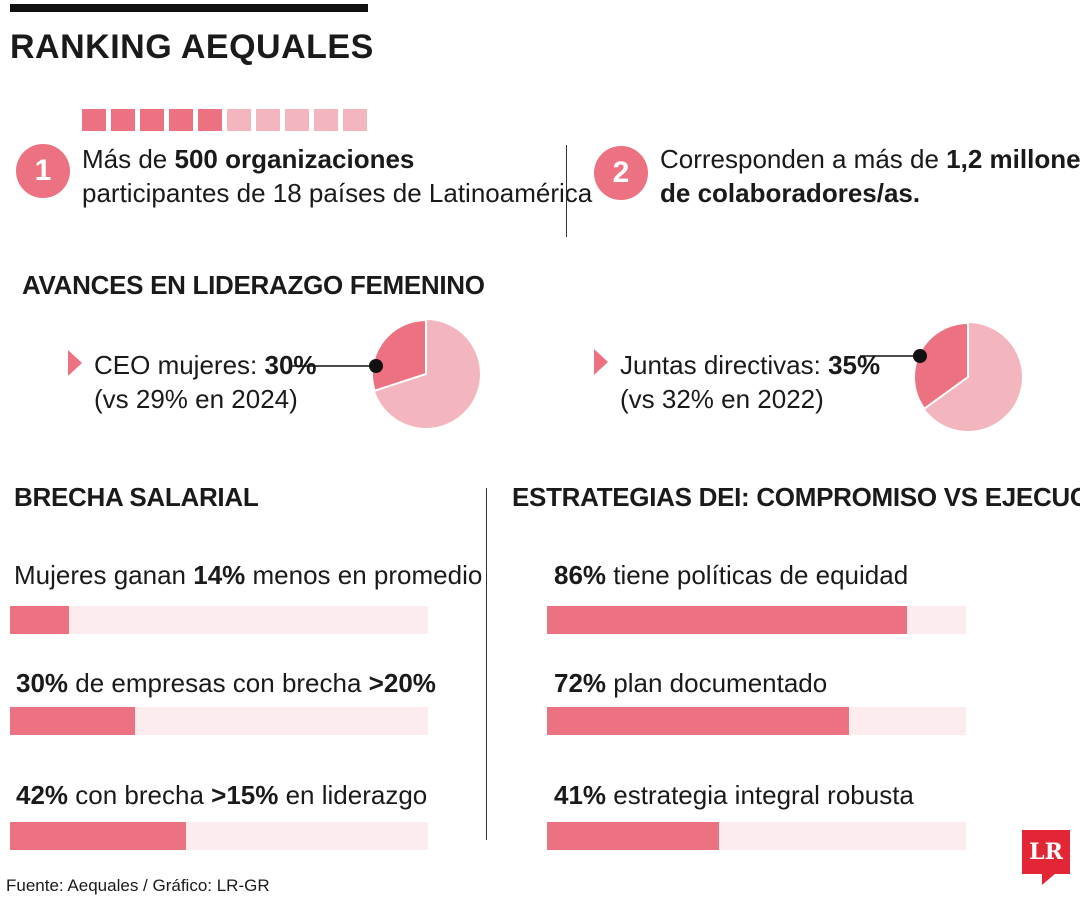  What do you see at coordinates (760, 795) in the screenshot?
I see `dei-row-post: estrategia integral robusta` at bounding box center [760, 795].